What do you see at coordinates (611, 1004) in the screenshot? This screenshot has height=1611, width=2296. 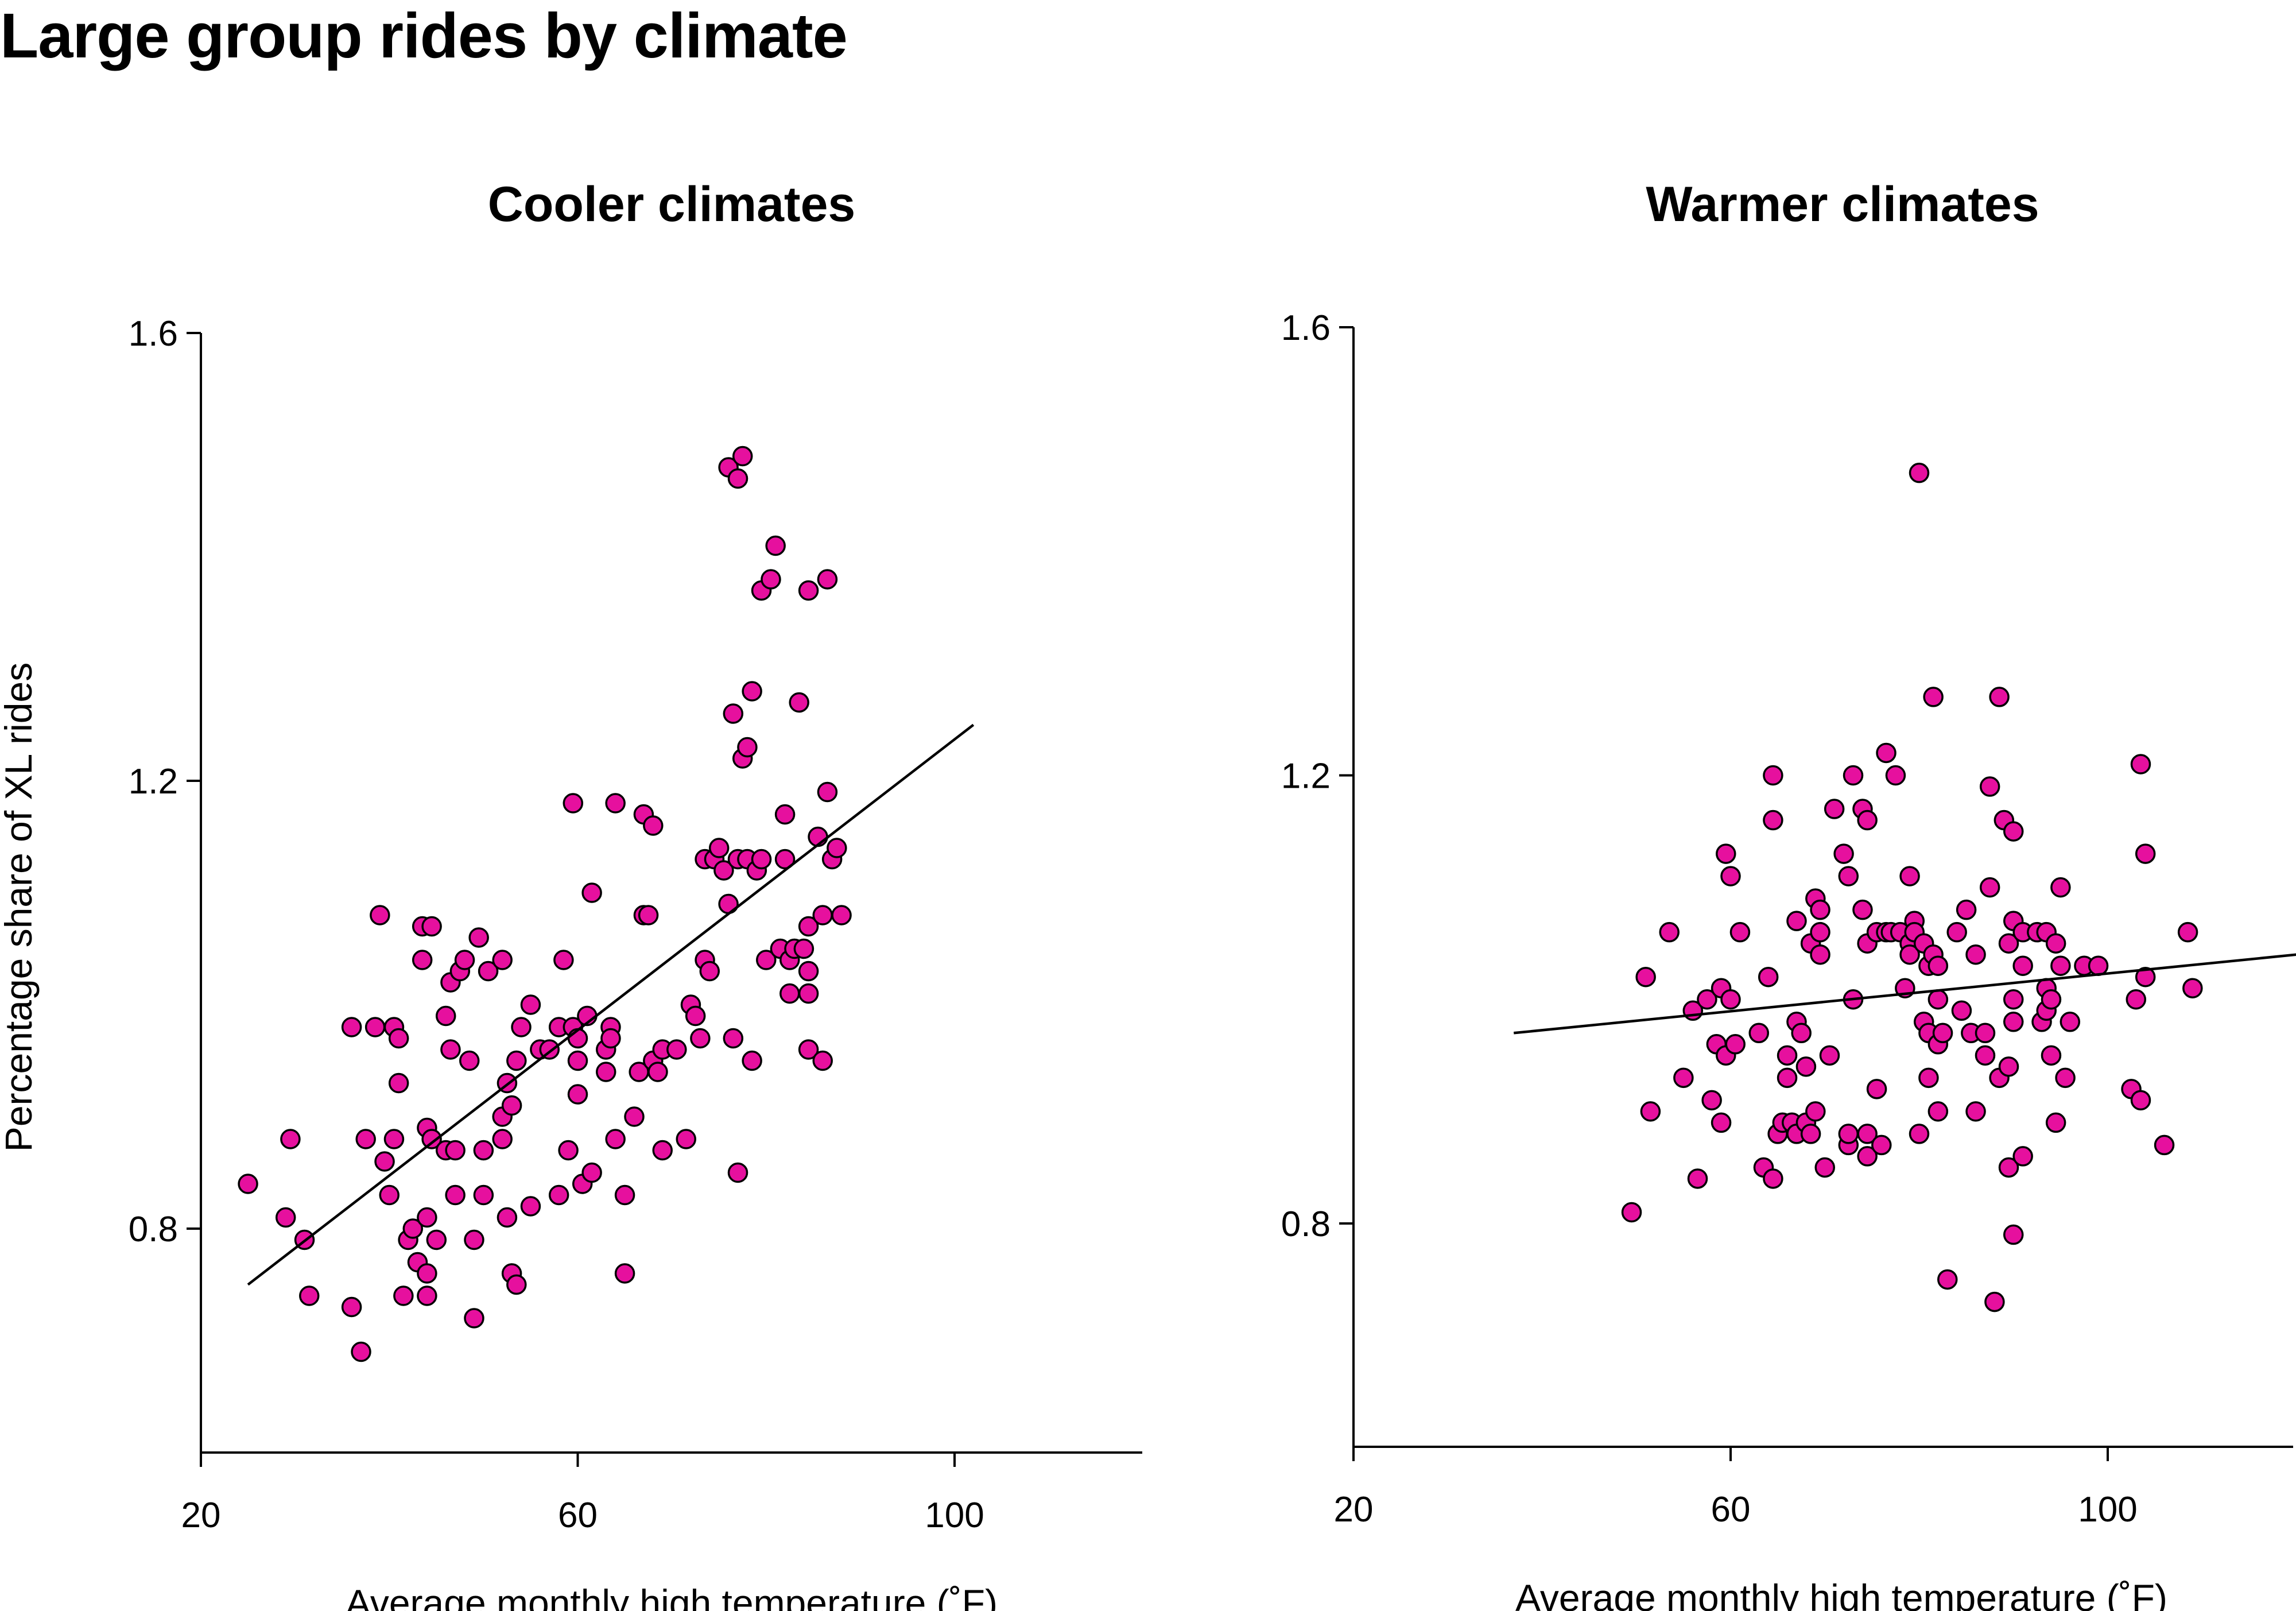 I see `trend-line` at bounding box center [611, 1004].